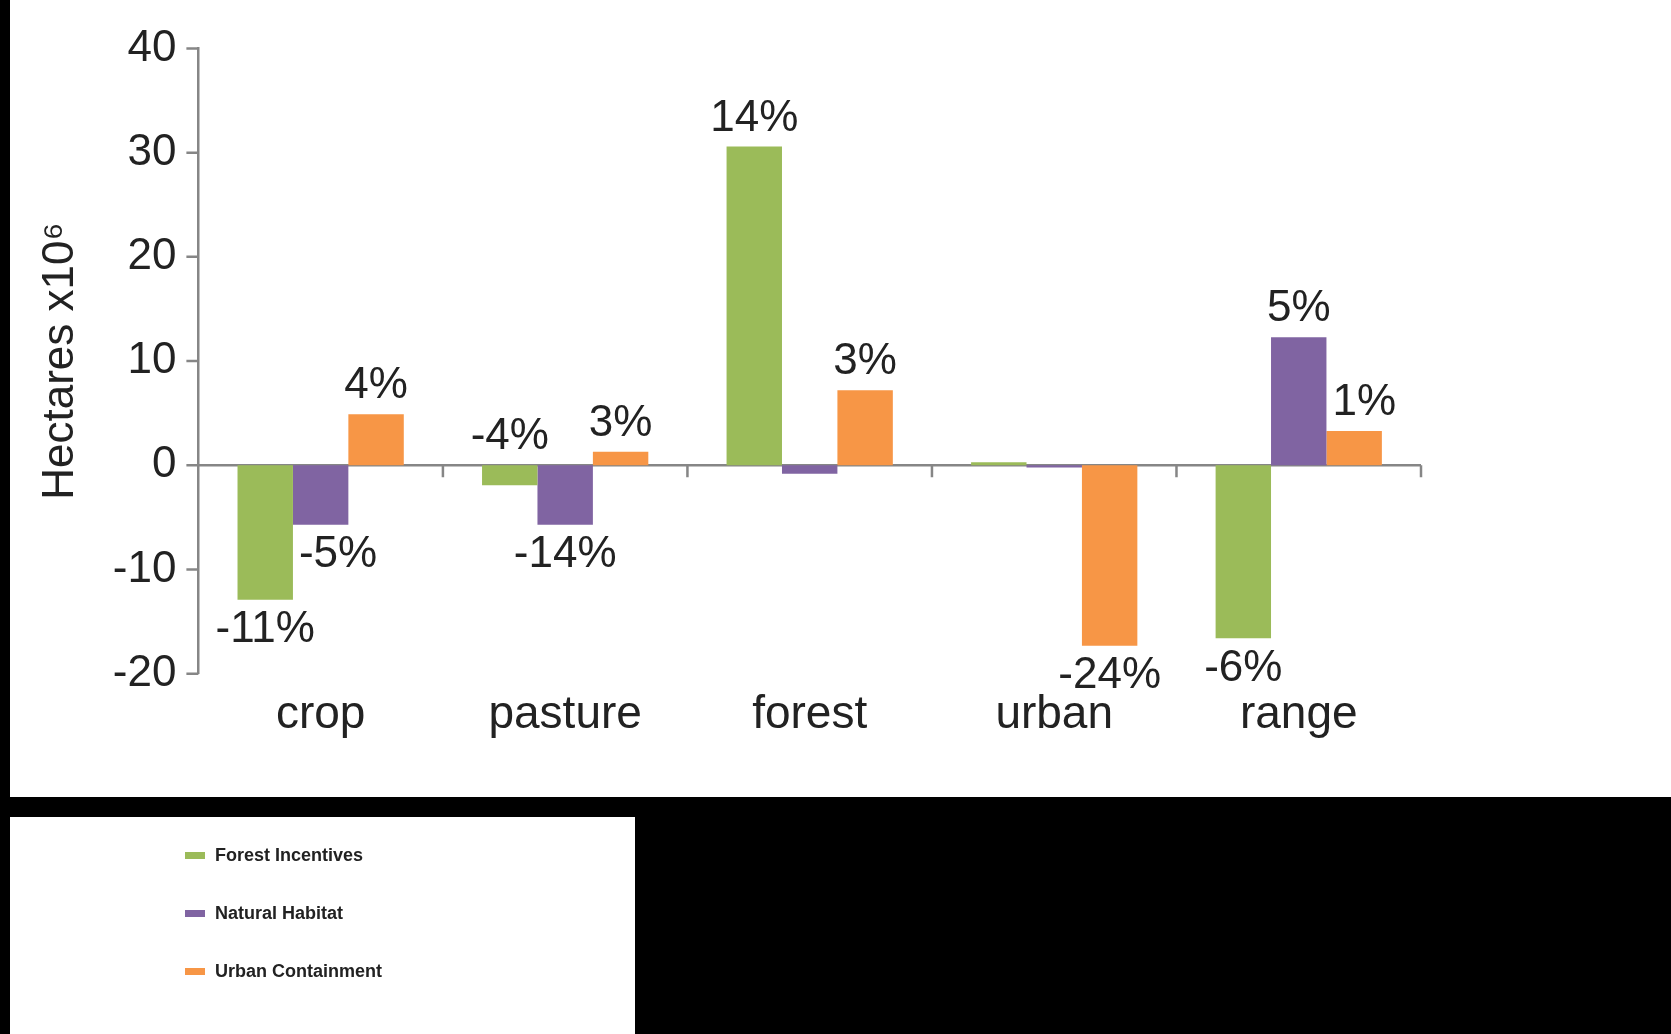 The height and width of the screenshot is (1034, 1671). I want to click on y-tick-label: 10, so click(152, 358).